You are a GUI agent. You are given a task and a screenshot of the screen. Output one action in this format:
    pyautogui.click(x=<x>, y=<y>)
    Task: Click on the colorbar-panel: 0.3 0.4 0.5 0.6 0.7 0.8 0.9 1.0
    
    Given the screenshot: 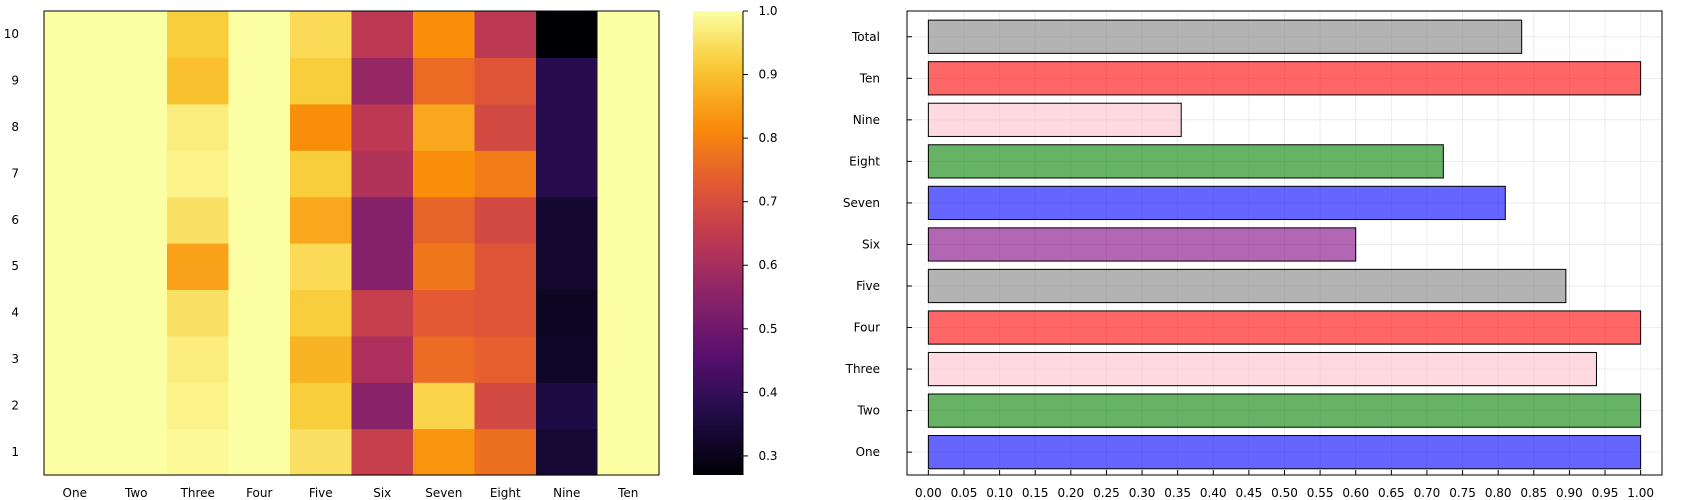 What is the action you would take?
    pyautogui.click(x=735, y=239)
    